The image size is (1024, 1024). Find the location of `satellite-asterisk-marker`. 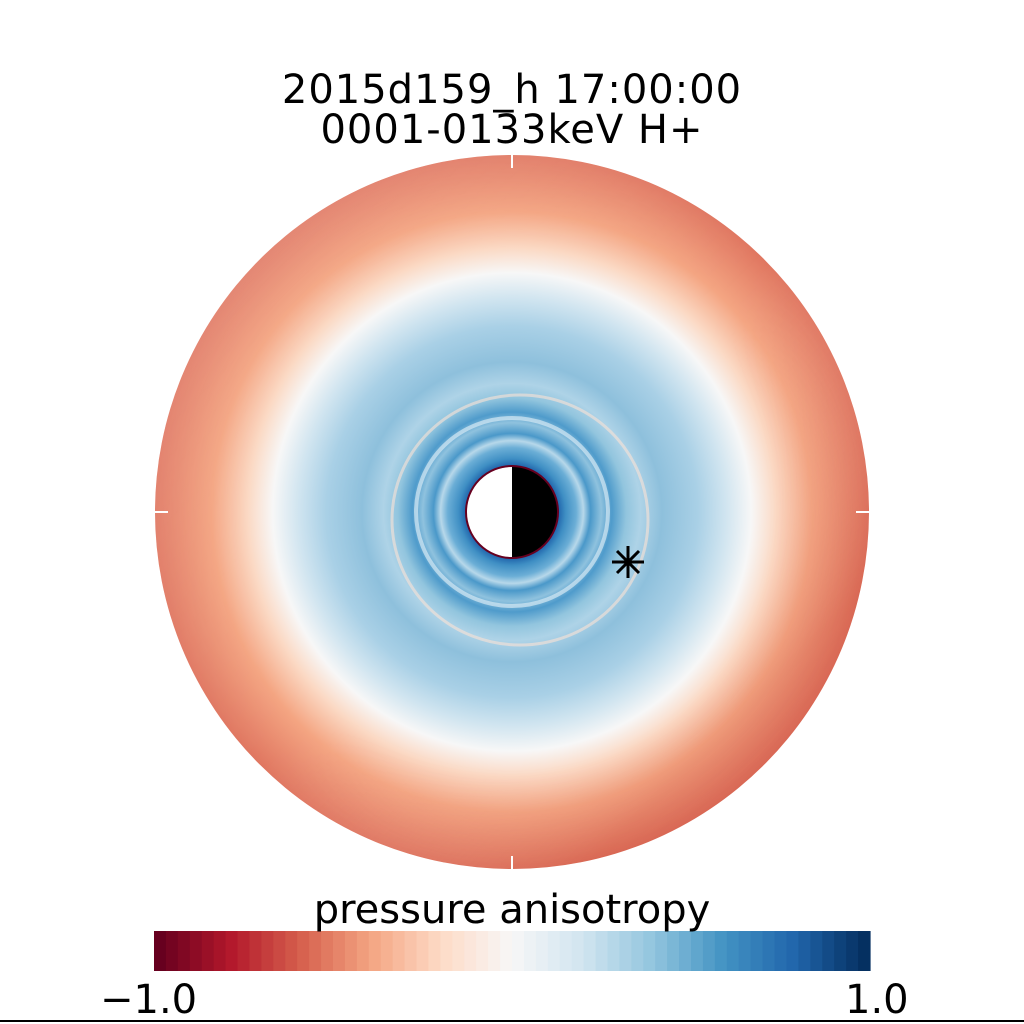

satellite-asterisk-marker is located at coordinates (628, 562).